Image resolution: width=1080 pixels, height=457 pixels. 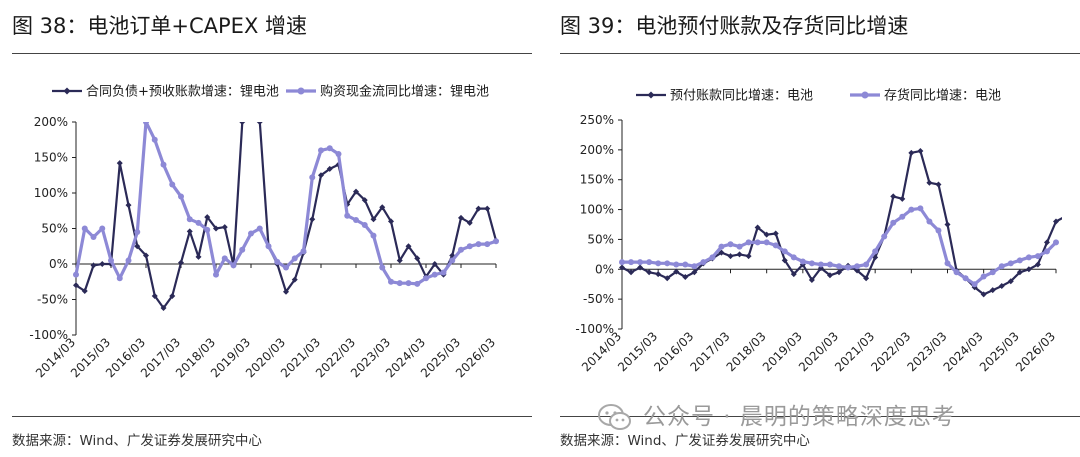 What do you see at coordinates (600, 239) in the screenshot?
I see `y-tick-label: 50%` at bounding box center [600, 239].